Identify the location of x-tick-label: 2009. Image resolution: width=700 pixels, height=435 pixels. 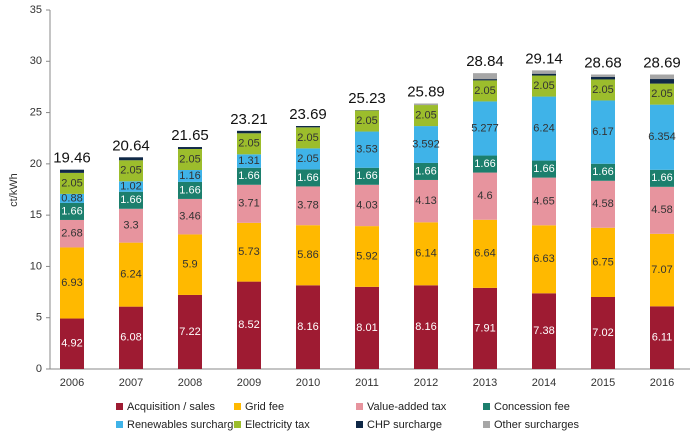
(249, 383).